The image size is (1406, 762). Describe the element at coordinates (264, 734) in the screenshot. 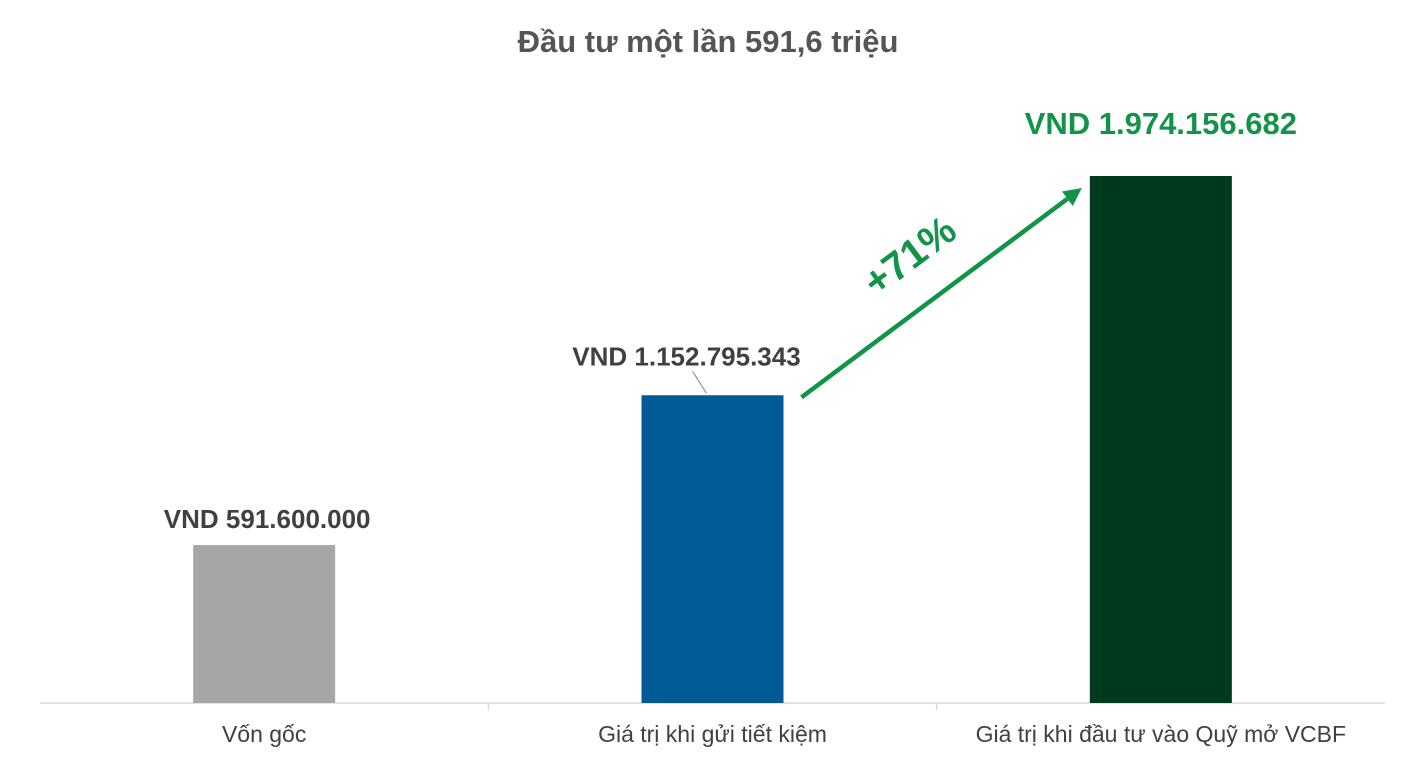

I see `x-tick-label: Vốn gốc` at that location.